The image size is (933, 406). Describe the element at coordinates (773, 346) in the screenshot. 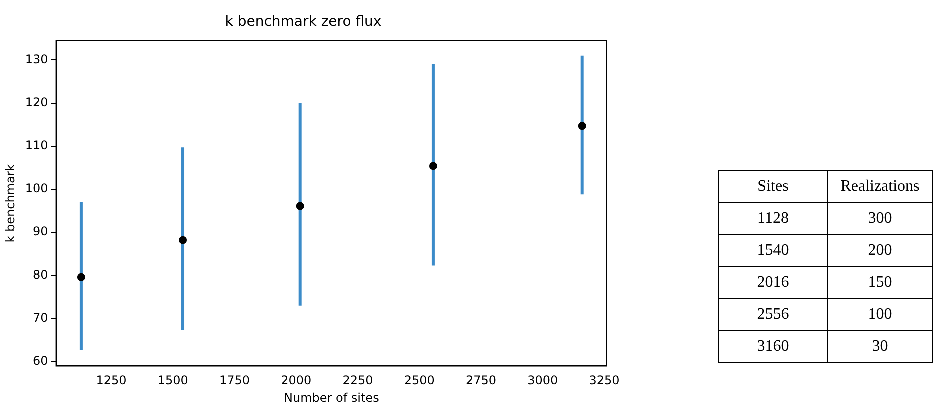

I see `category-label: 3160` at that location.